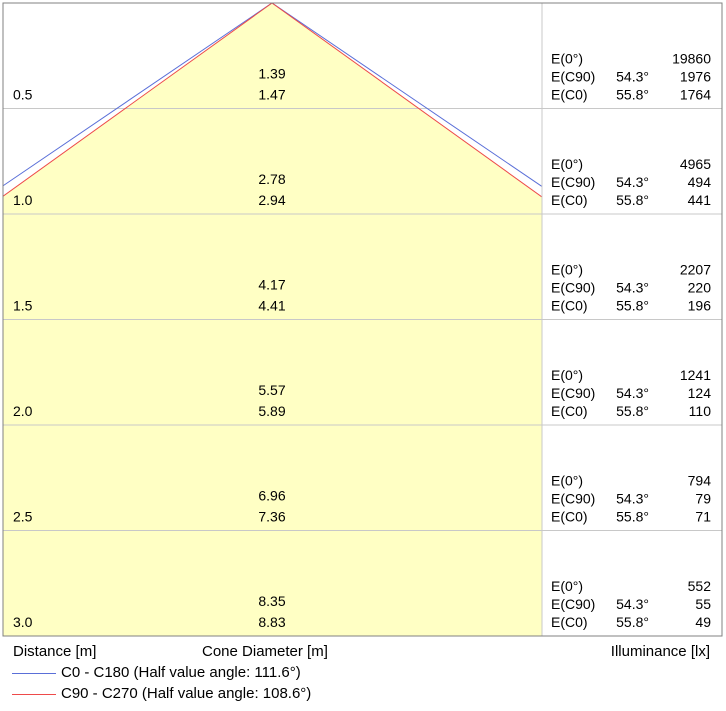  Describe the element at coordinates (700, 288) in the screenshot. I see `illuminance-value-ec90: 220` at that location.